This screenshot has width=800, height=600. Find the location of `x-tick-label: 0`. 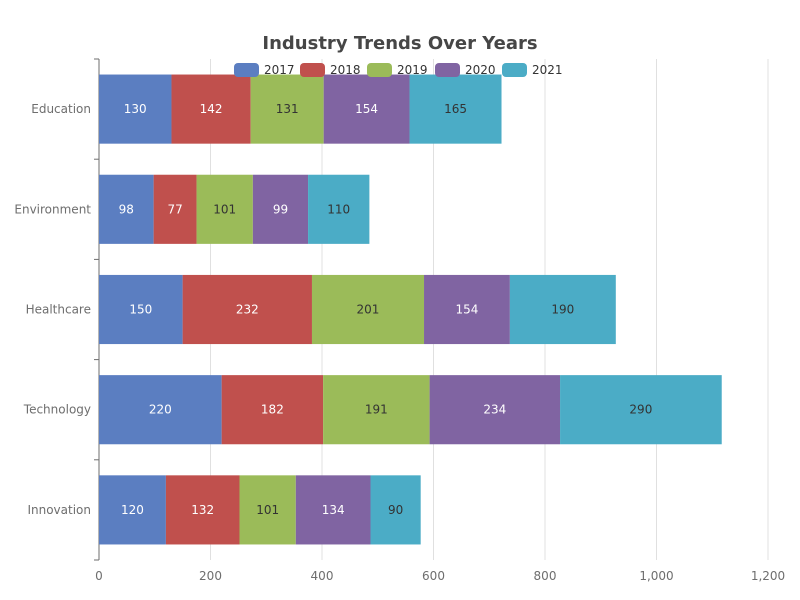

x-tick-label: 0 is located at coordinates (99, 576).